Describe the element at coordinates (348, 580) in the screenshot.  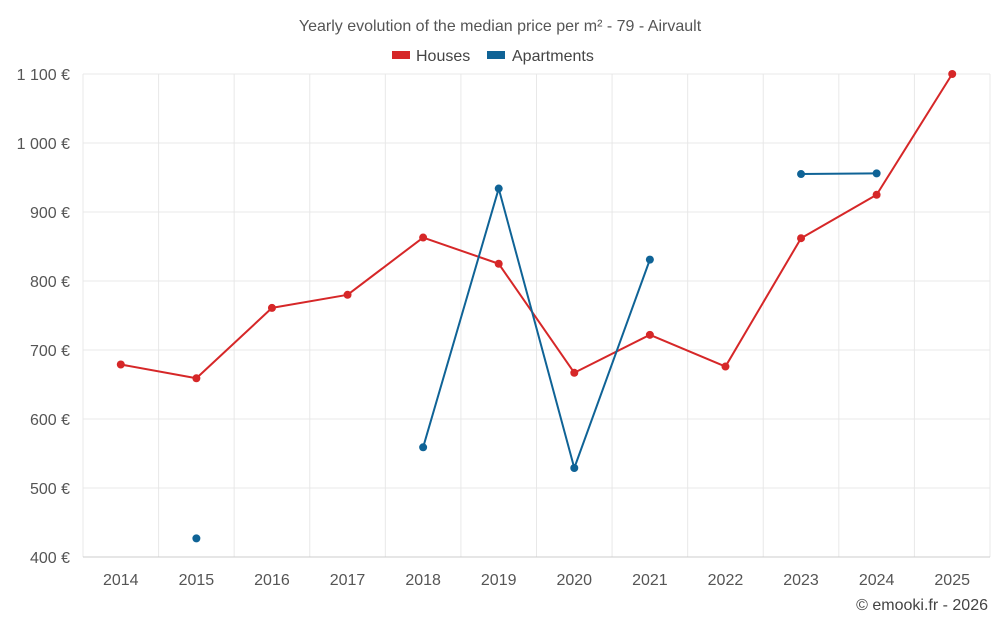
I see `x-tick-label: 2017` at that location.